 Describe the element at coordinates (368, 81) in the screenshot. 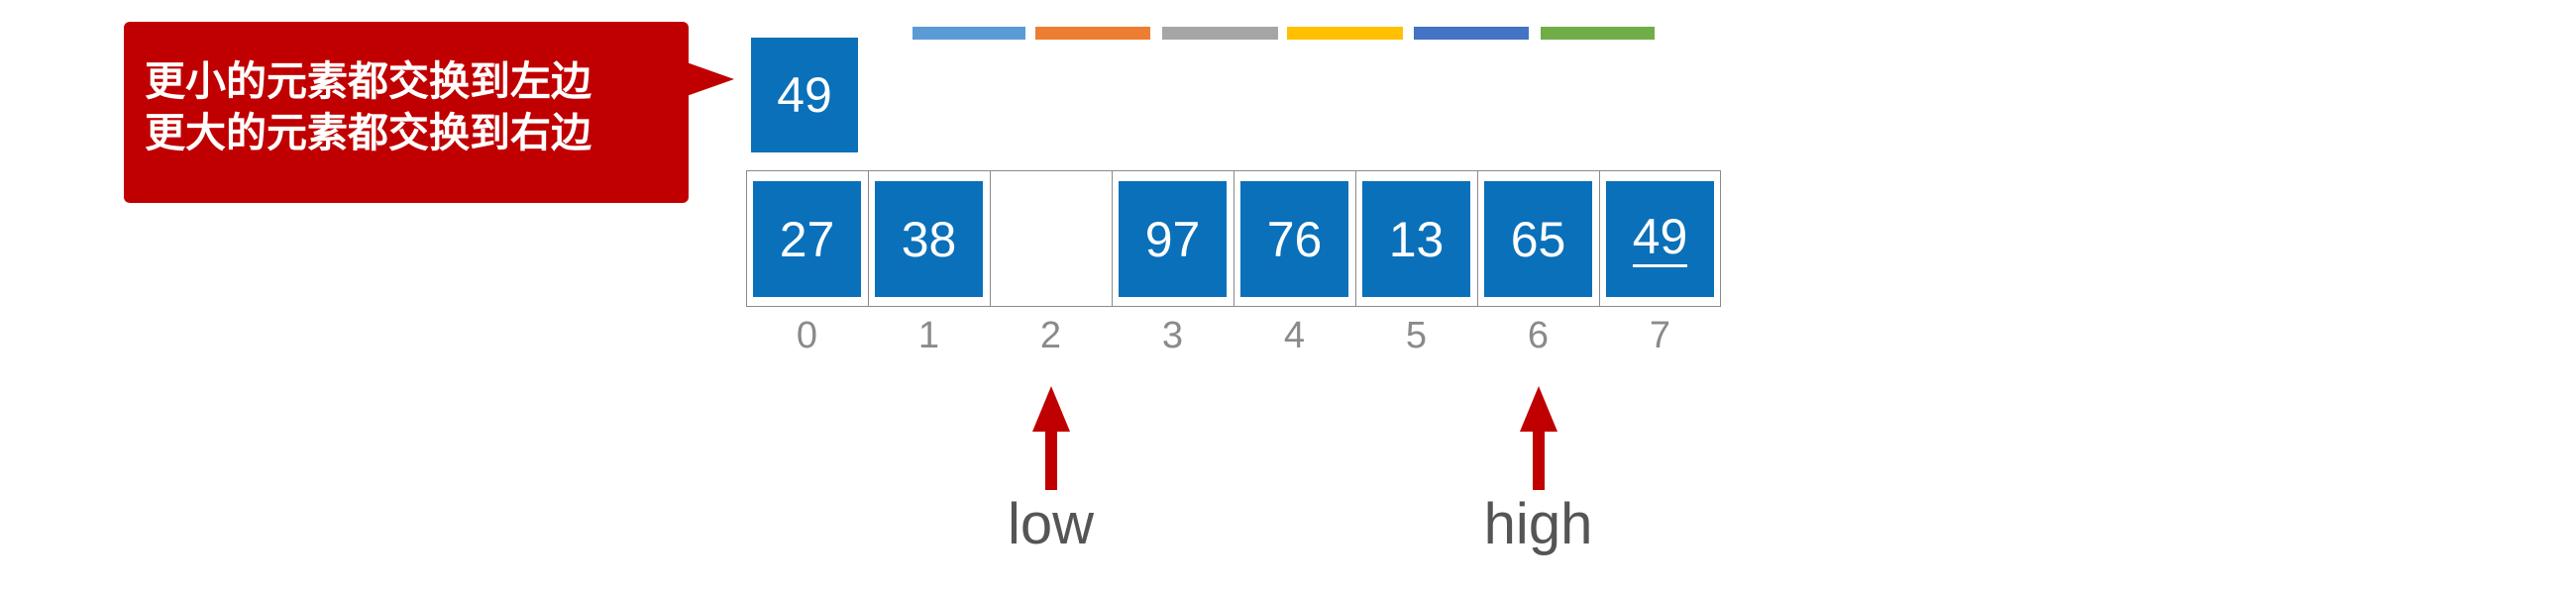

I see `callout-line-smaller: 更小的元素都交换到左边` at that location.